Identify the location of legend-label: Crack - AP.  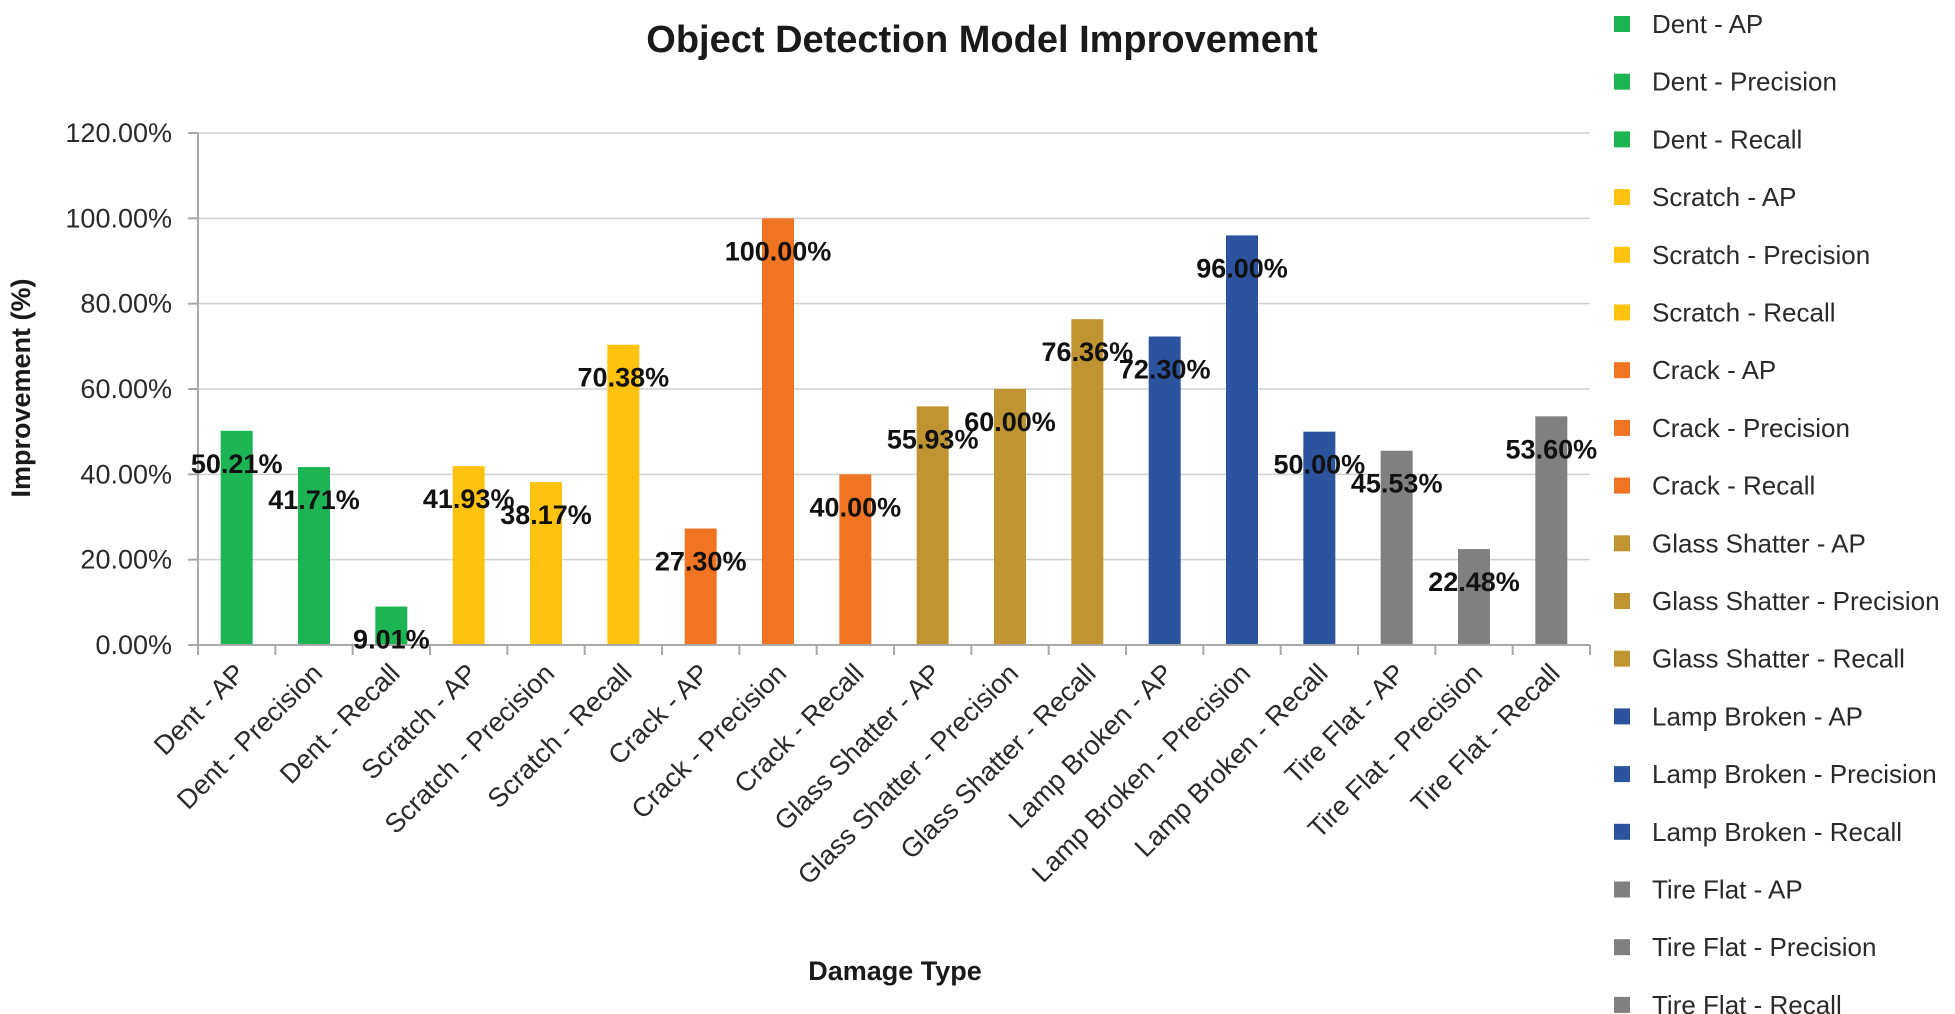
(1714, 370).